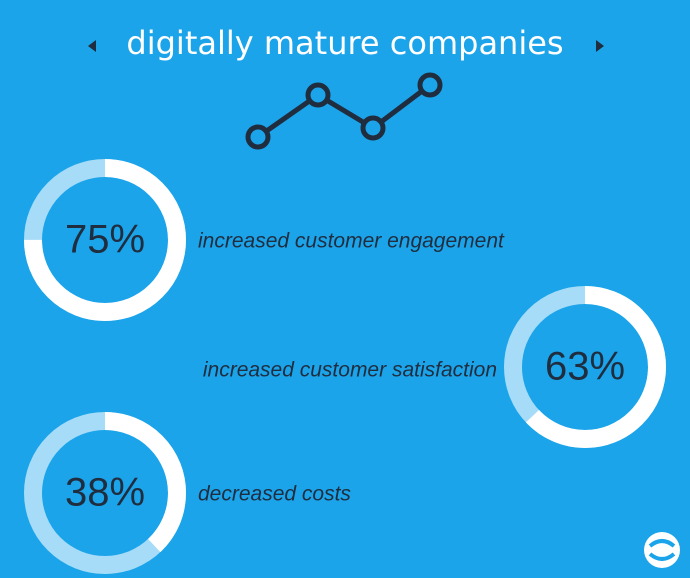 The image size is (690, 578). What do you see at coordinates (274, 494) in the screenshot?
I see `donut-label: decreased costs` at bounding box center [274, 494].